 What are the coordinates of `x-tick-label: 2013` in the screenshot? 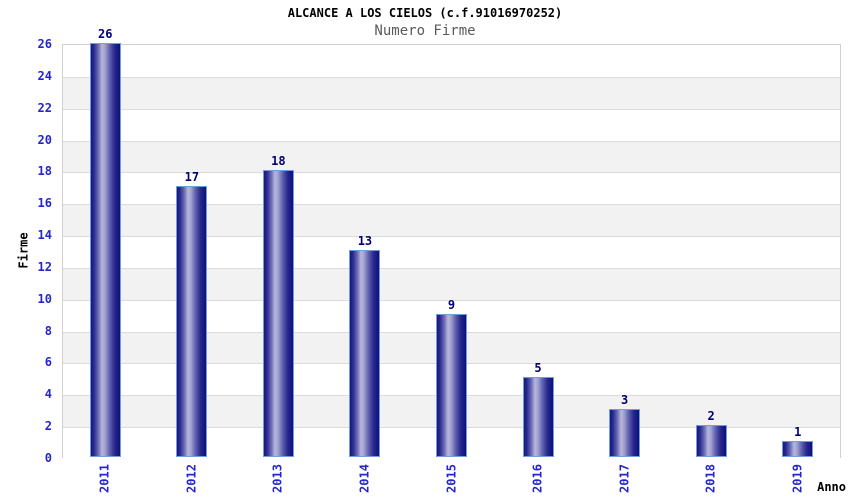 It's located at (277, 478).